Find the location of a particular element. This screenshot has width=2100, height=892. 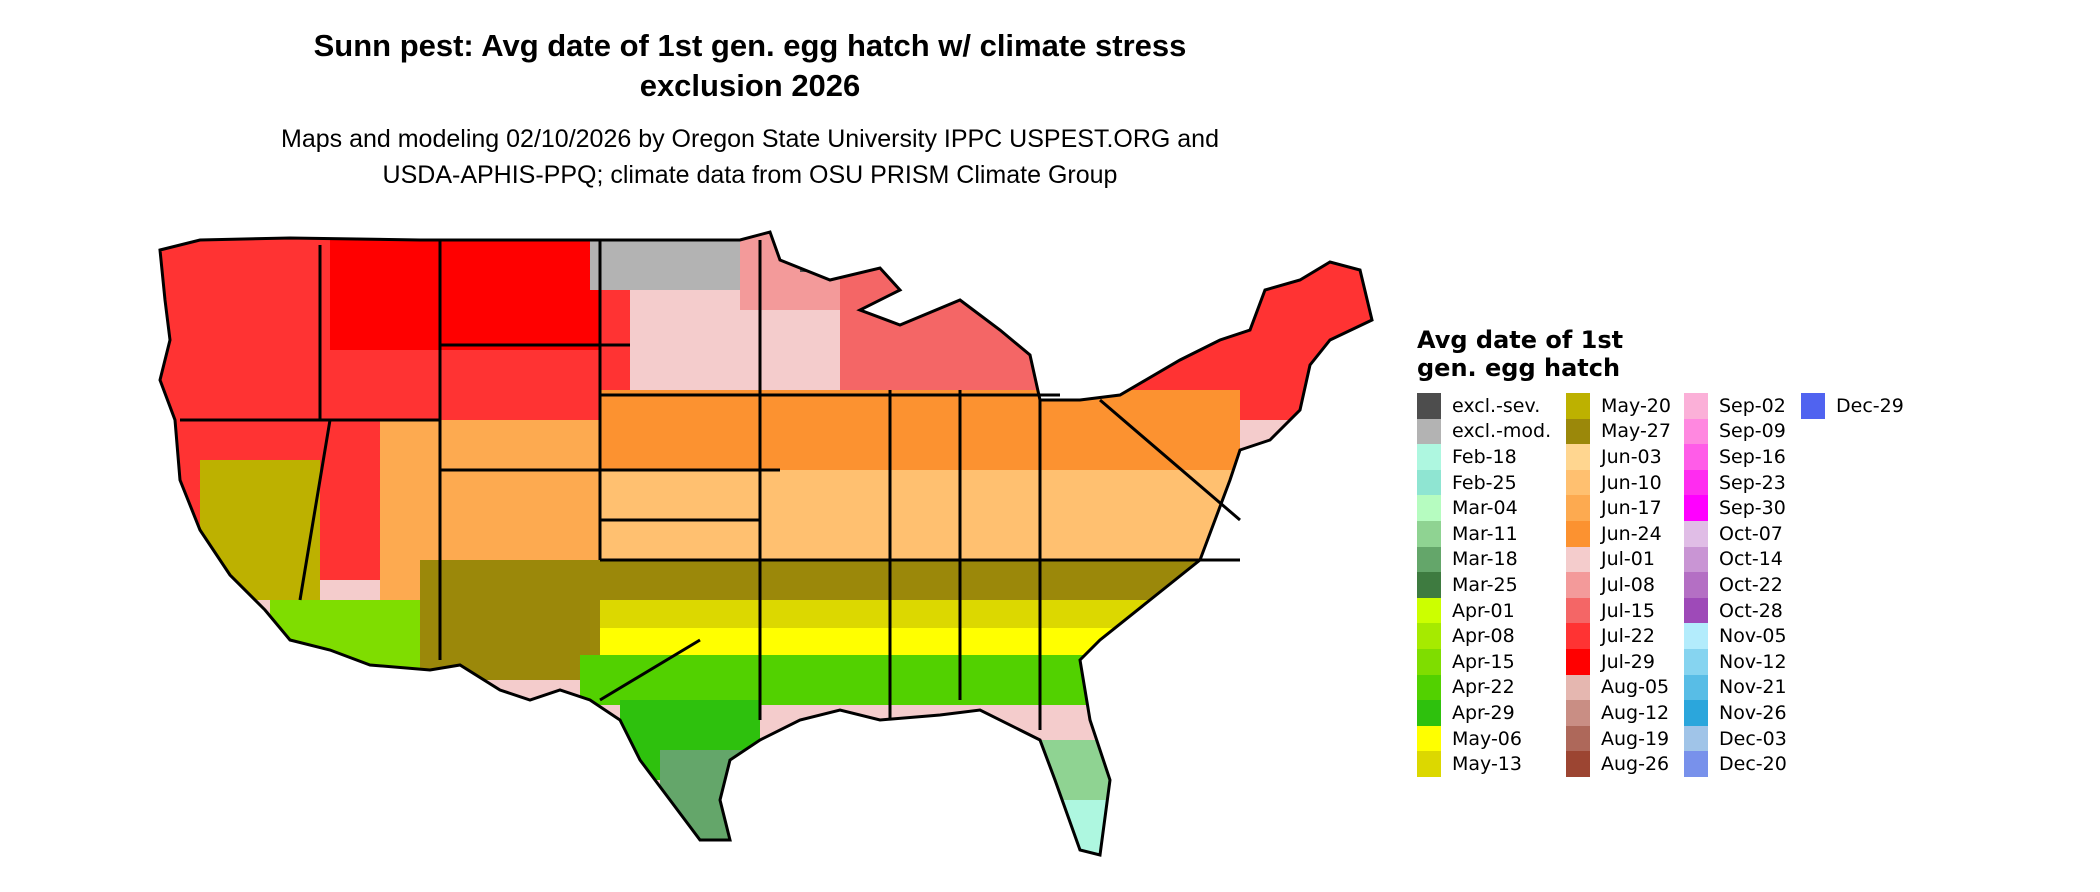

legend-item: Dec-29 is located at coordinates (1852, 406).